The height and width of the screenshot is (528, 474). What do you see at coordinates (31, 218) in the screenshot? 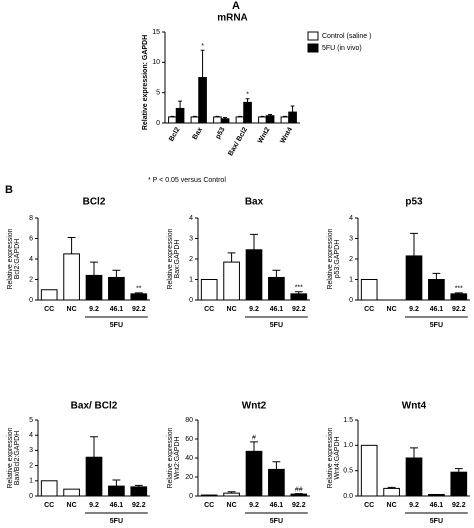
I see `y-tick-label: 8` at bounding box center [31, 218].